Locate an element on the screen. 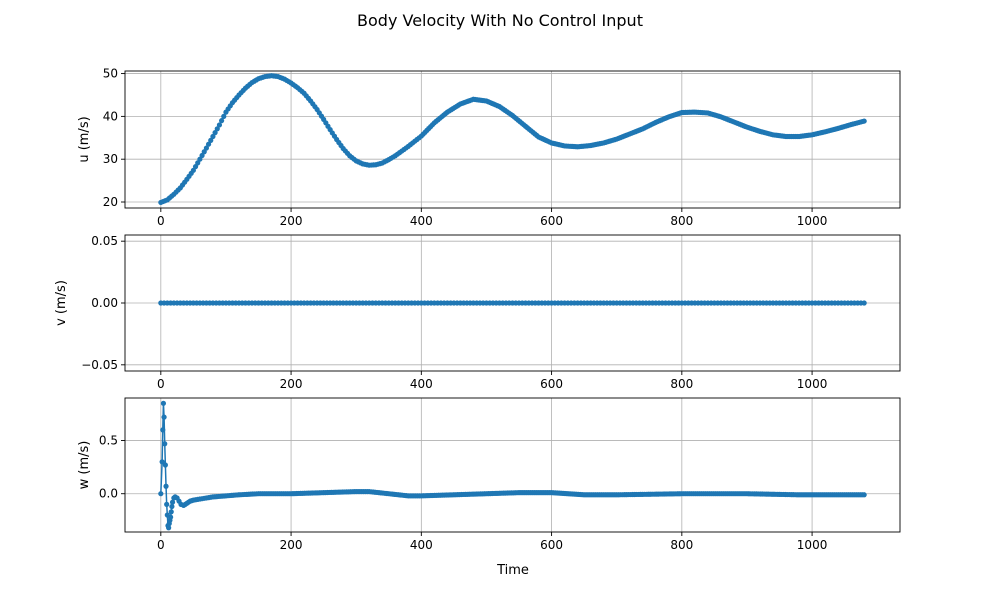 This screenshot has width=1000, height=604. y-tick-label: 50 is located at coordinates (110, 74).